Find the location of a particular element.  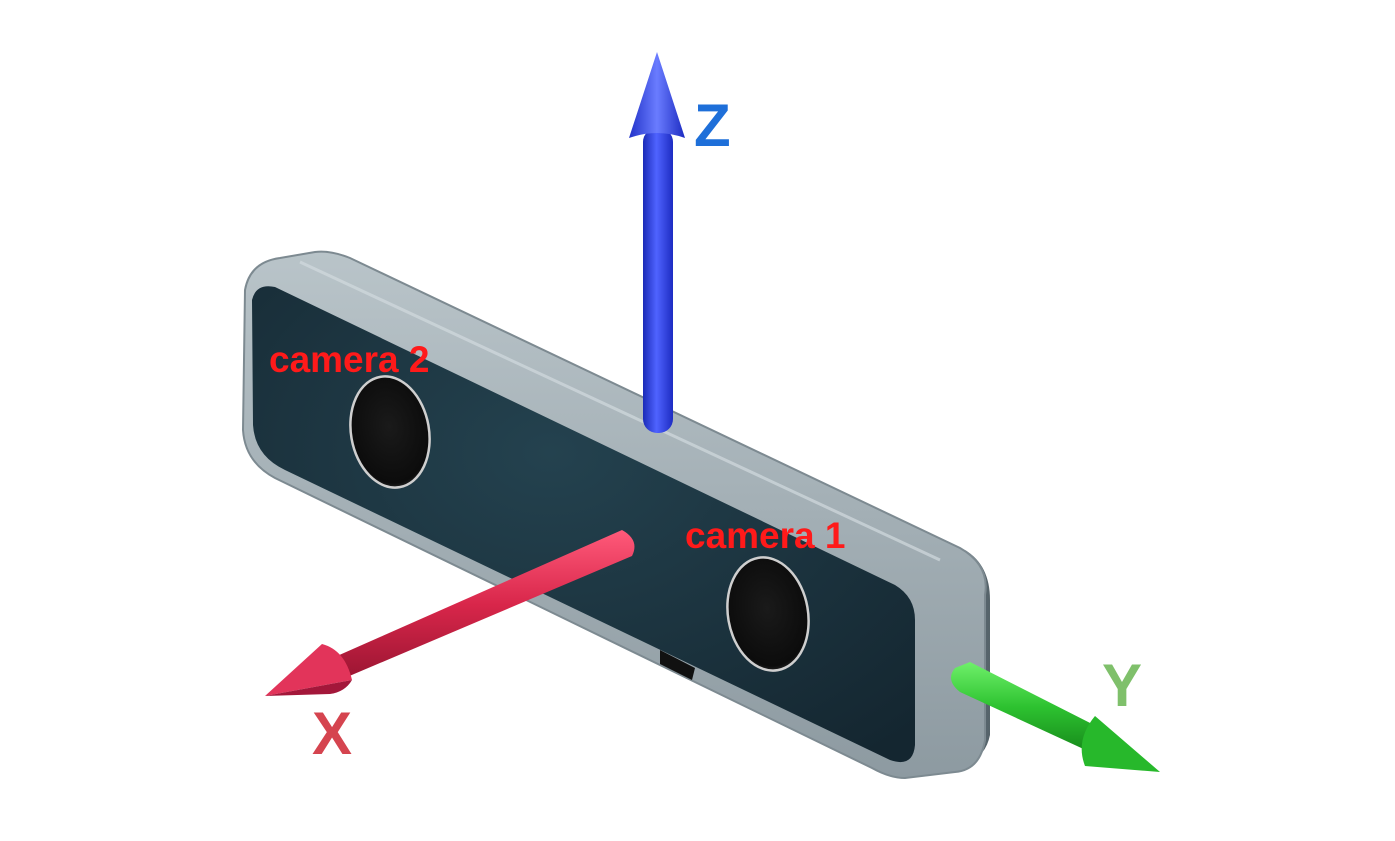

camera-2-label: camera 2 is located at coordinates (349, 359).